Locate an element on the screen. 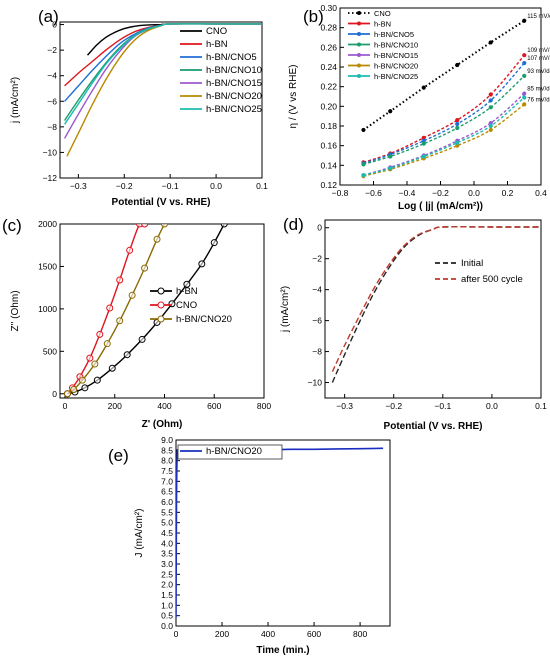  legend-entry: after 500 cycle is located at coordinates (492, 279).